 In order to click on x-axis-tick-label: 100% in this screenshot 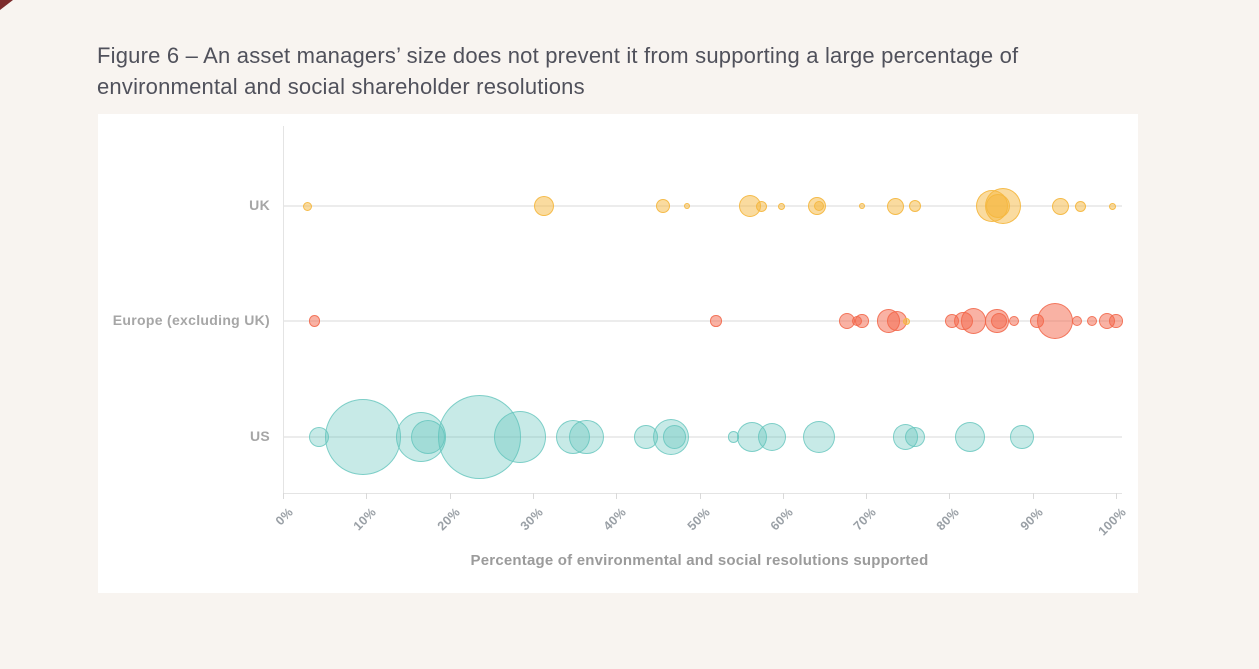, I will do `click(1112, 522)`.